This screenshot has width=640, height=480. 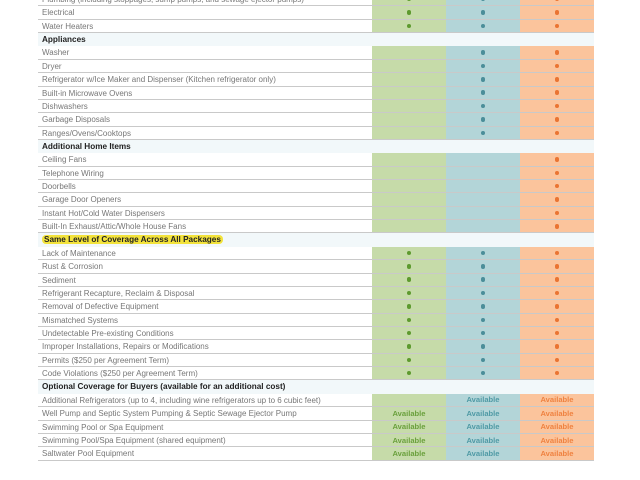 I want to click on row-label: Lack of Maintenance, so click(x=205, y=253).